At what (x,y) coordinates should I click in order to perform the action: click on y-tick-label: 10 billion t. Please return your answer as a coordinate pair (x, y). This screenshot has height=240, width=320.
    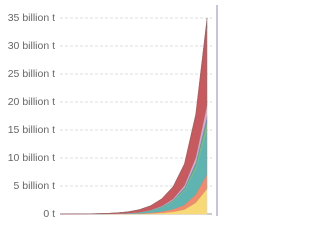
    Looking at the image, I should click on (31, 158).